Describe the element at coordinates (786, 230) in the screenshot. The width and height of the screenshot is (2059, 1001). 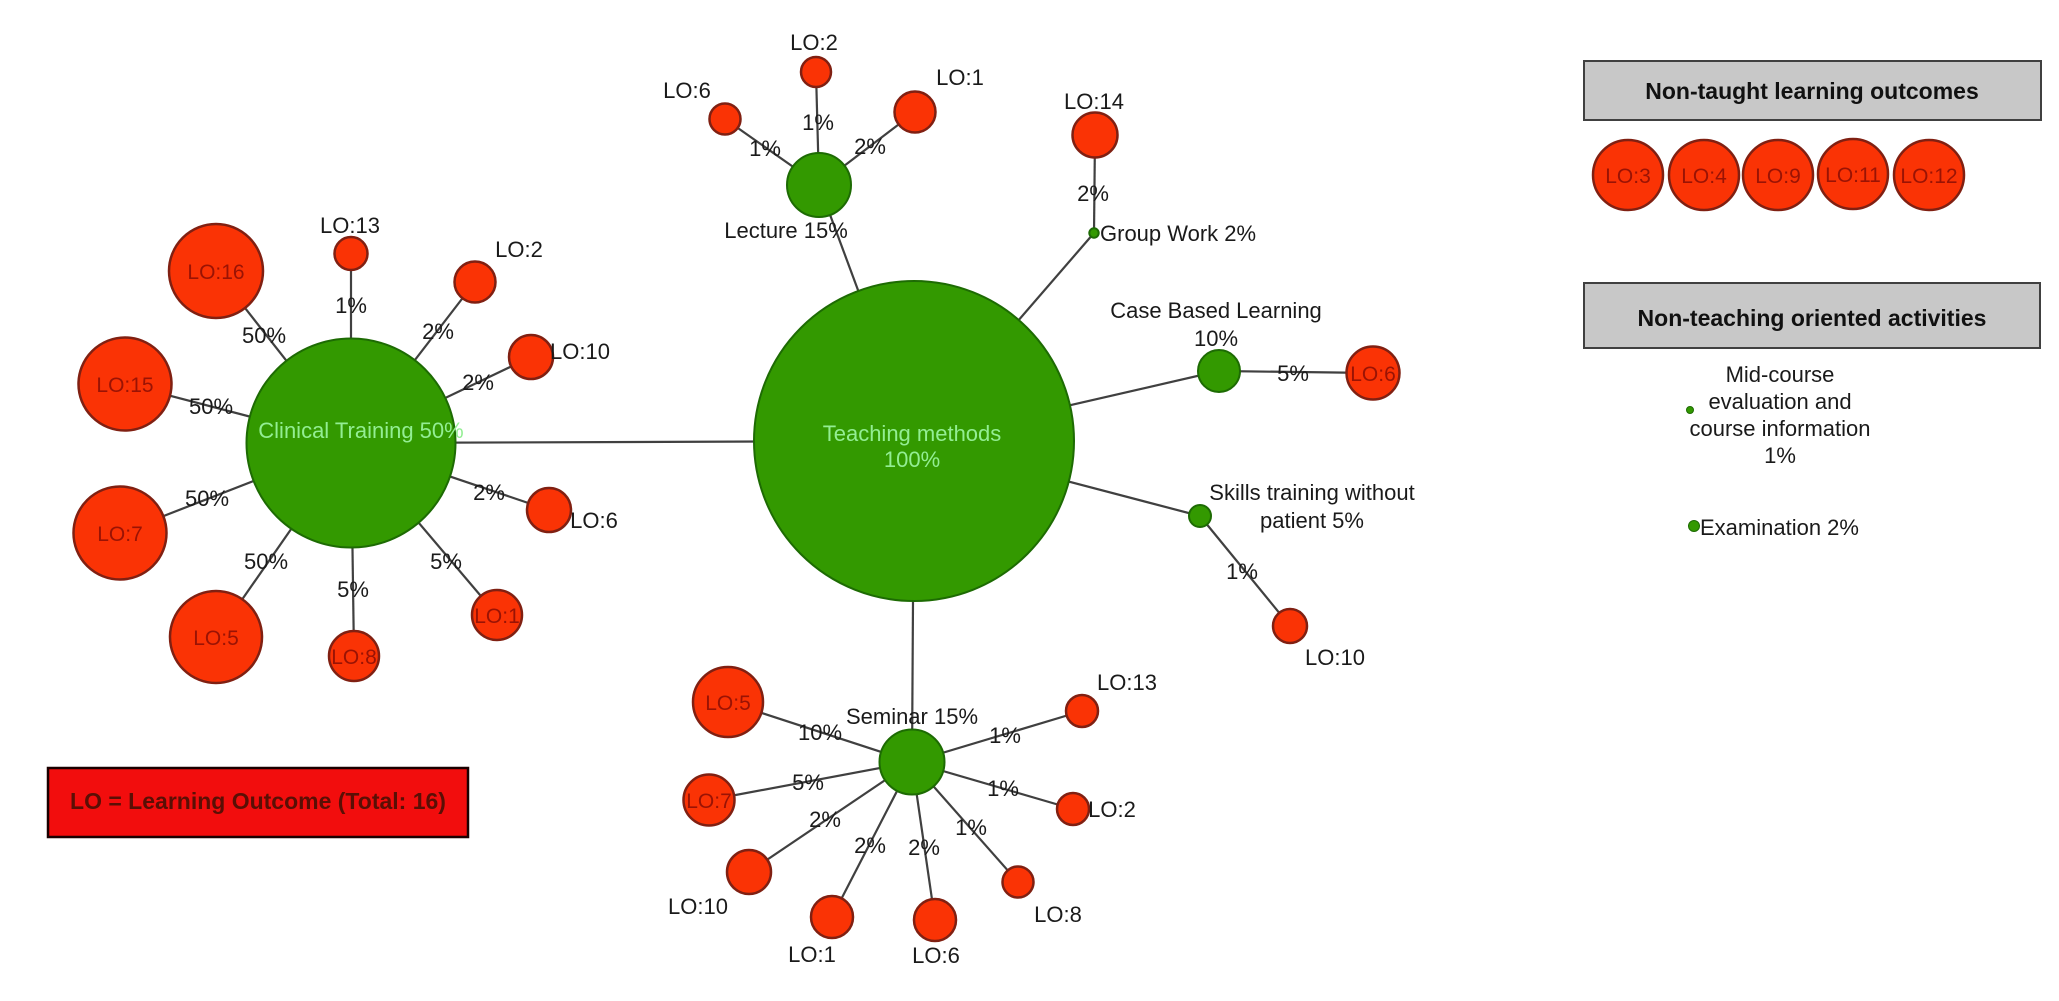
I see `svg-text: Lecture 15%` at that location.